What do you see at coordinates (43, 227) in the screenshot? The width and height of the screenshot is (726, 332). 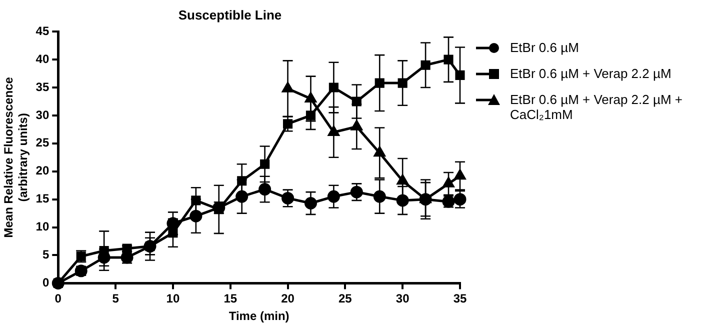 I see `y-tick-label: 10` at bounding box center [43, 227].